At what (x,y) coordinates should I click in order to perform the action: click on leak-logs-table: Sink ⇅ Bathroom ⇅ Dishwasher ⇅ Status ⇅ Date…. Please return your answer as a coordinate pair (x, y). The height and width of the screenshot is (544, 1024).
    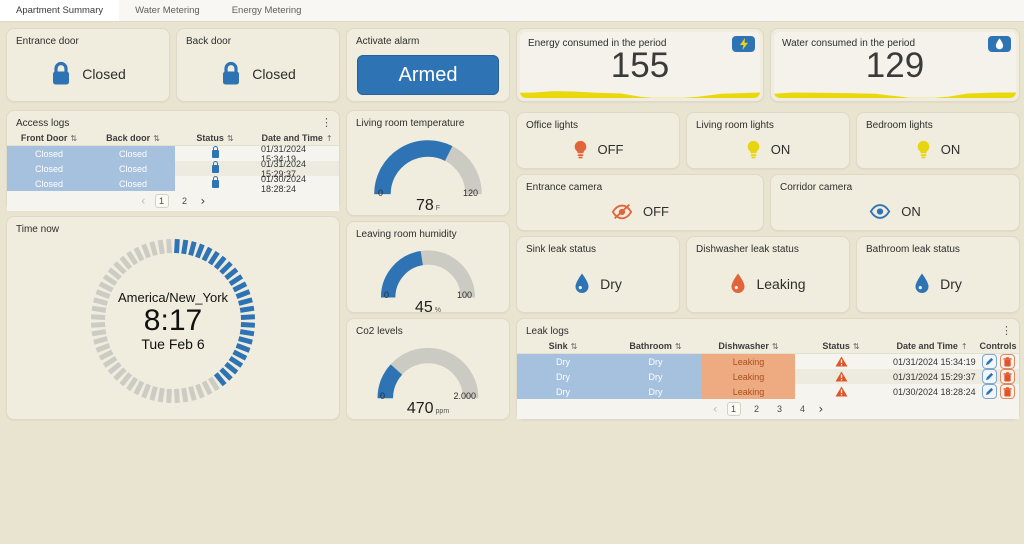
    Looking at the image, I should click on (768, 379).